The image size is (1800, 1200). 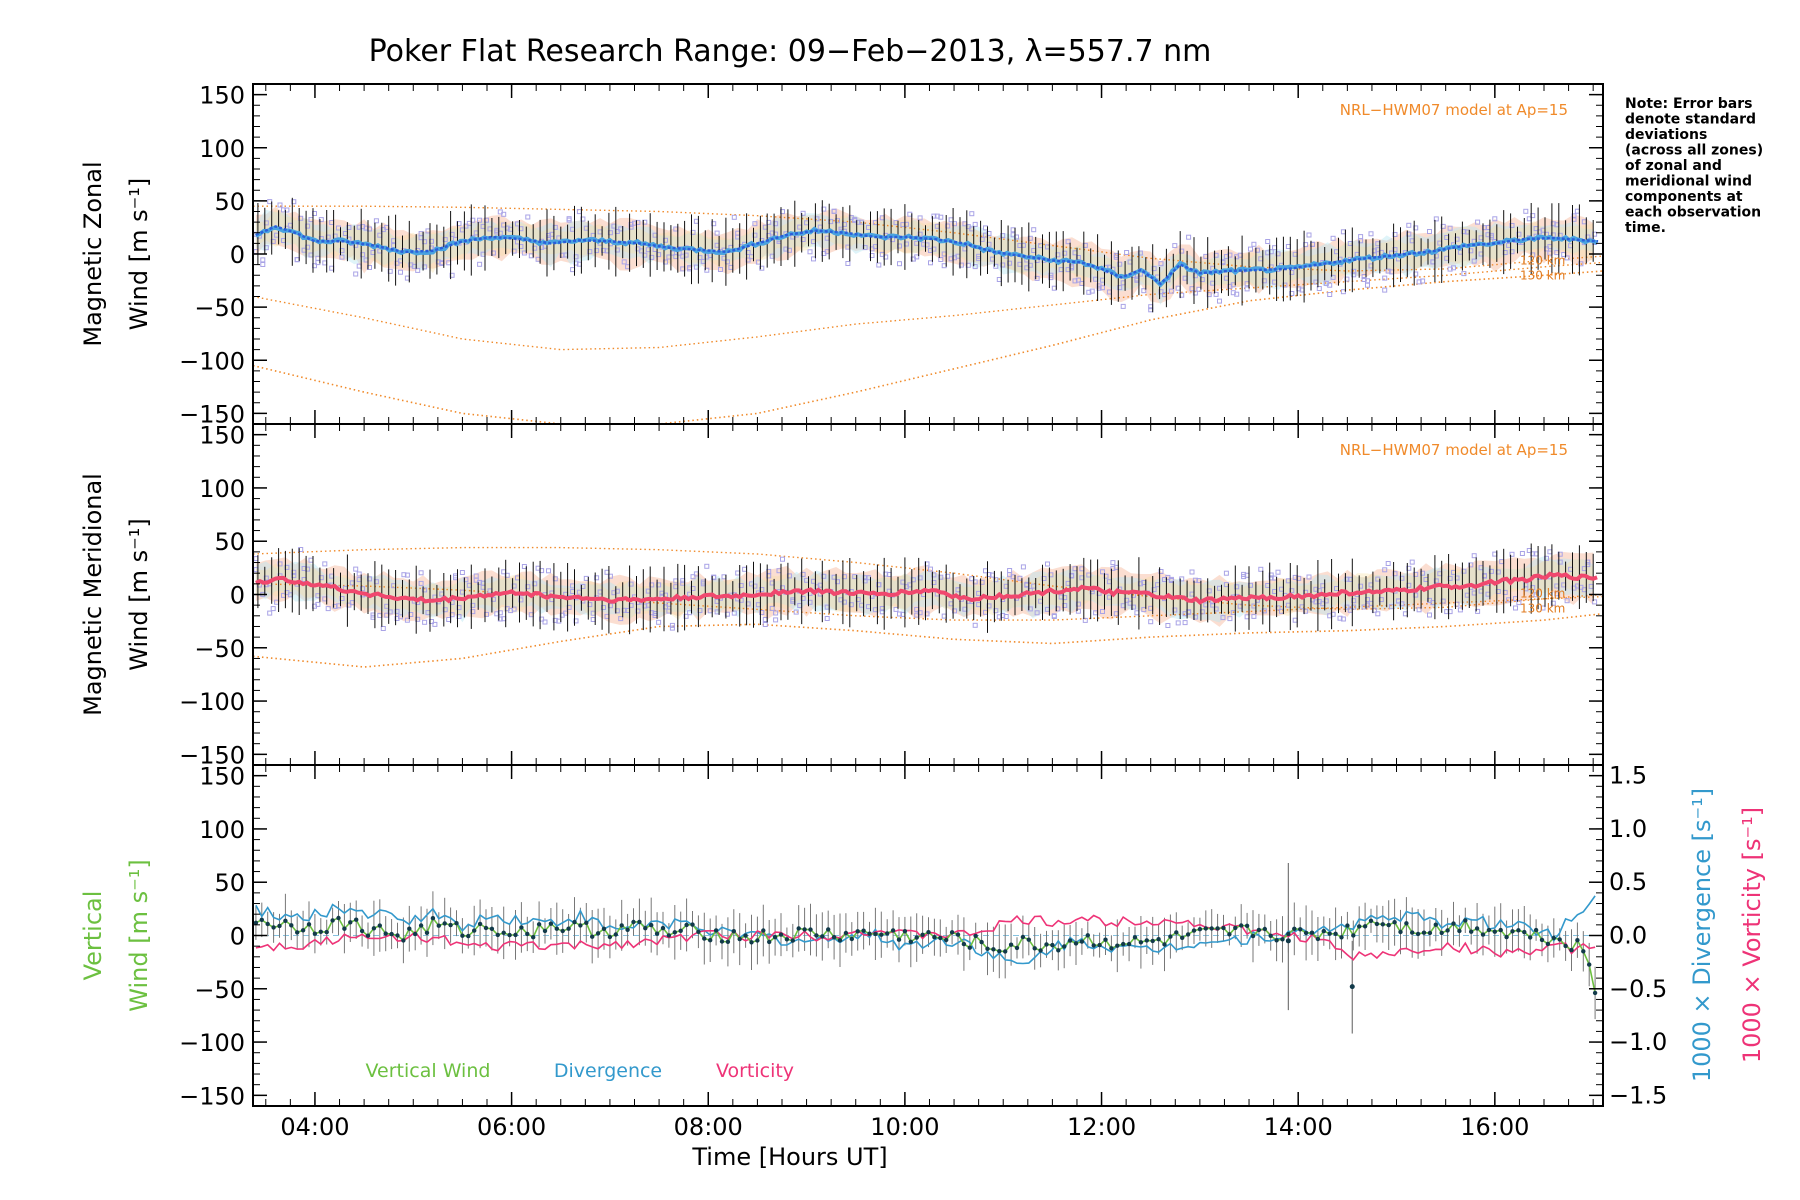 I want to click on plot-area-zonal, so click(x=928, y=310).